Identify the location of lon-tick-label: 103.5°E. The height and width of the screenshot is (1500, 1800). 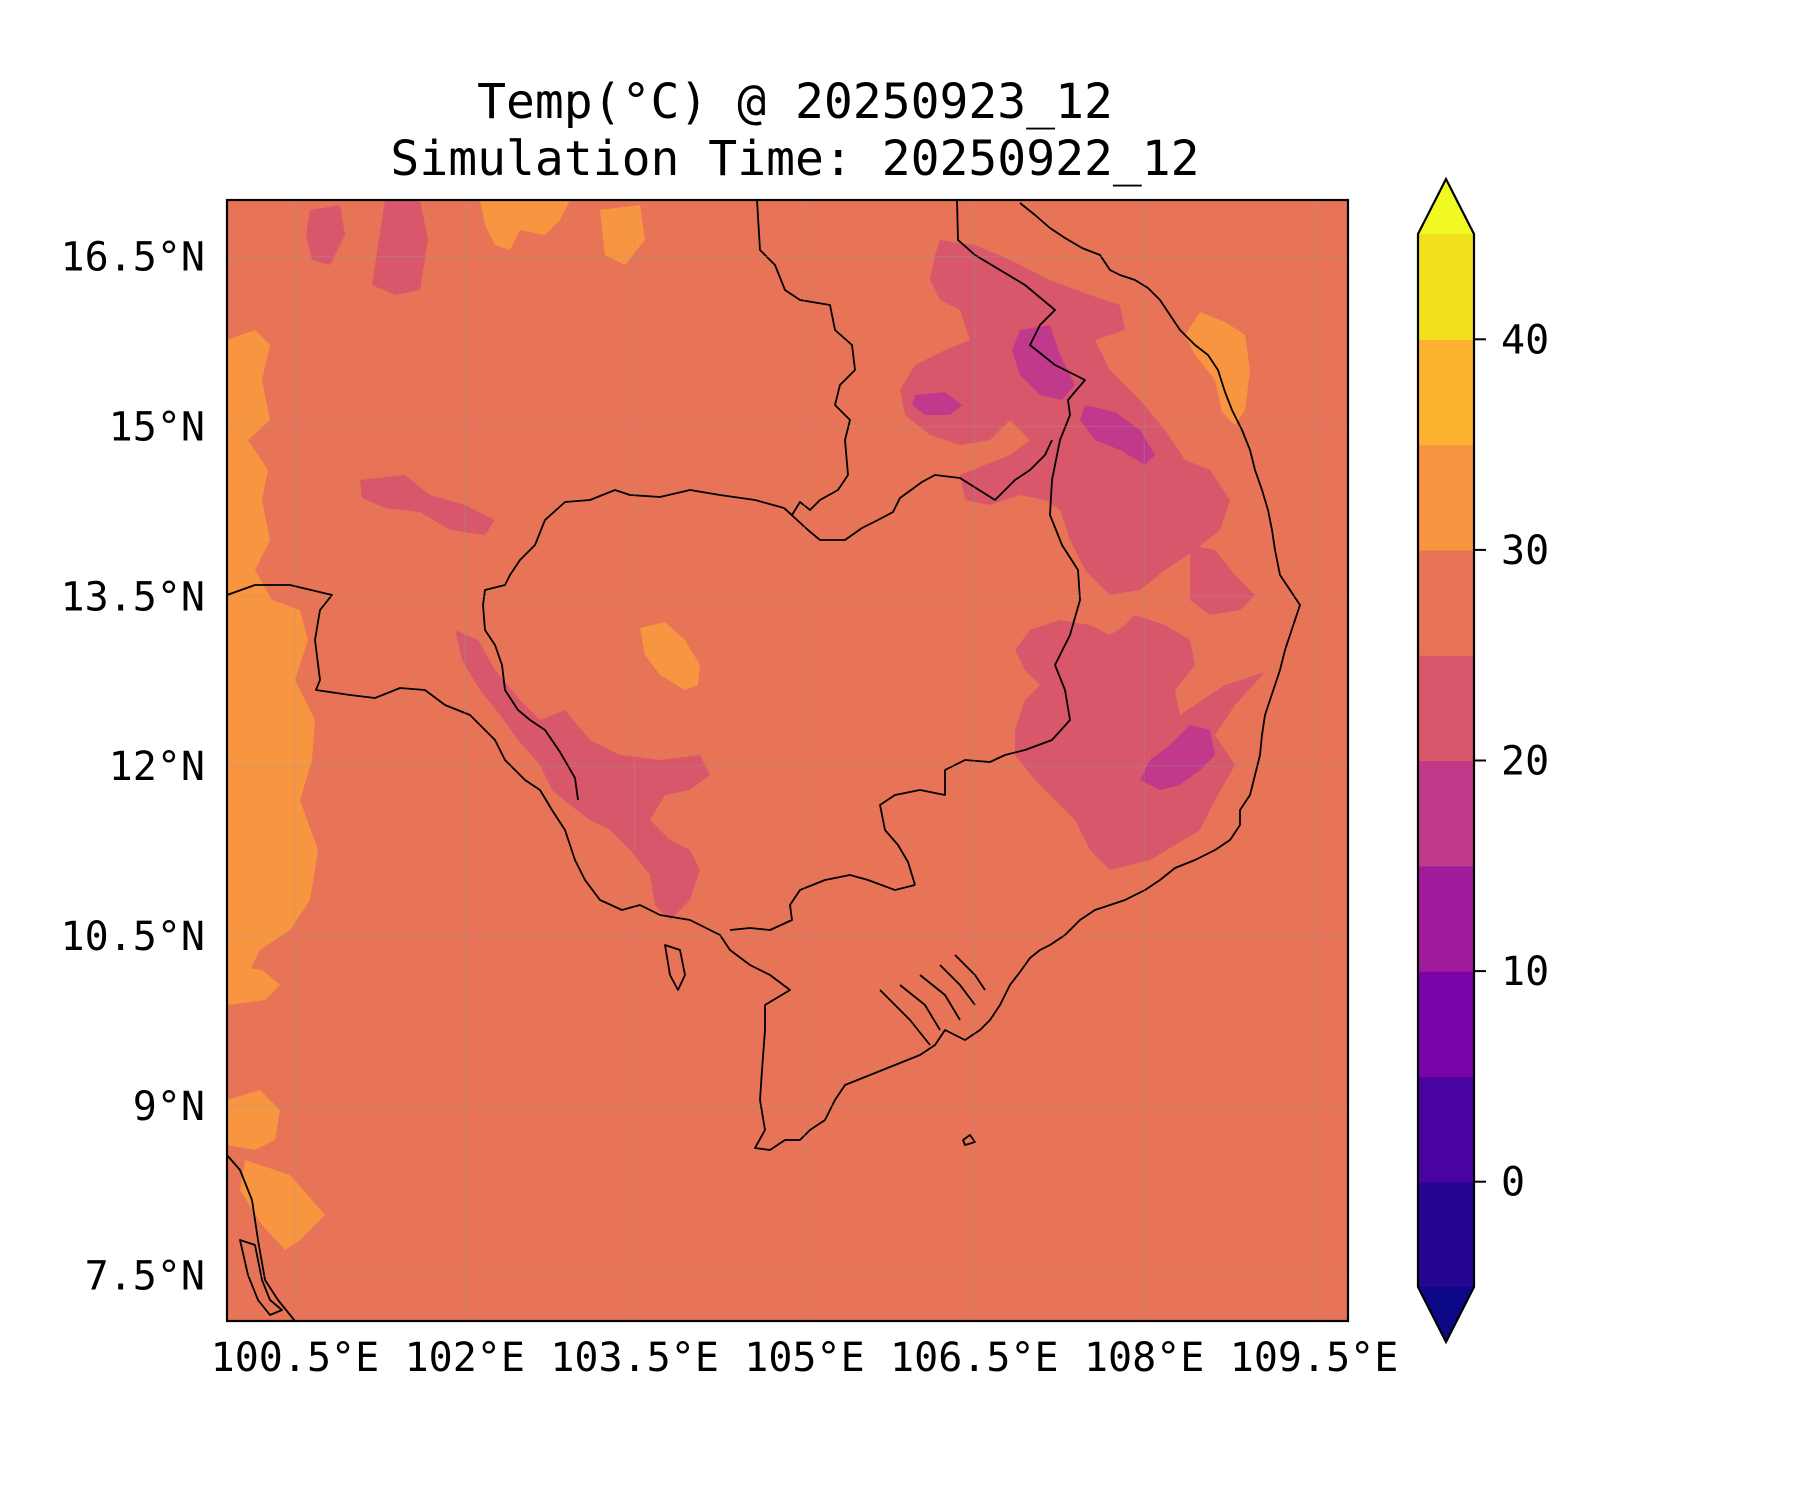
(634, 1358).